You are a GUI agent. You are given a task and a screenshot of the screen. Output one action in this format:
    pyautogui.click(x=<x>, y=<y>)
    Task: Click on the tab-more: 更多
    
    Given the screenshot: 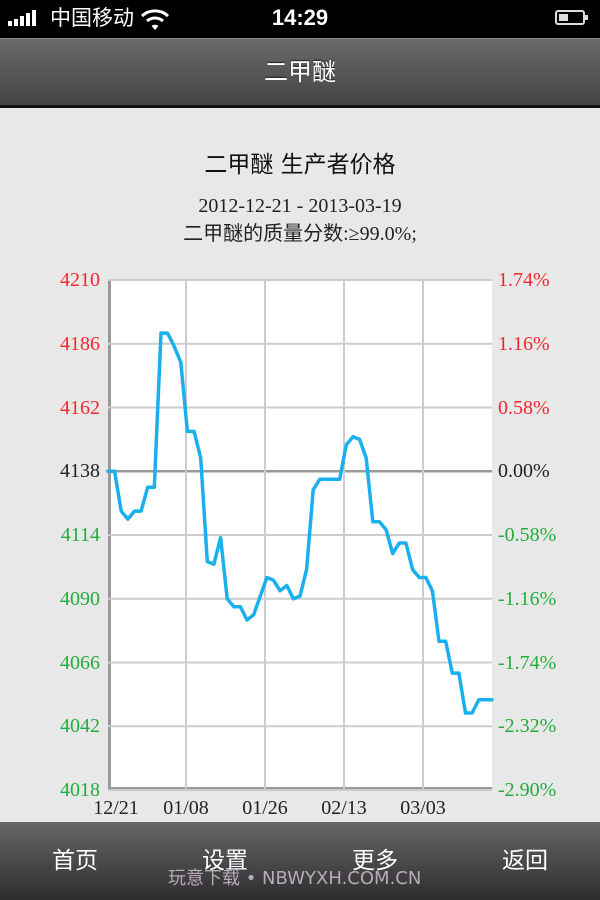 What is the action you would take?
    pyautogui.click(x=375, y=861)
    